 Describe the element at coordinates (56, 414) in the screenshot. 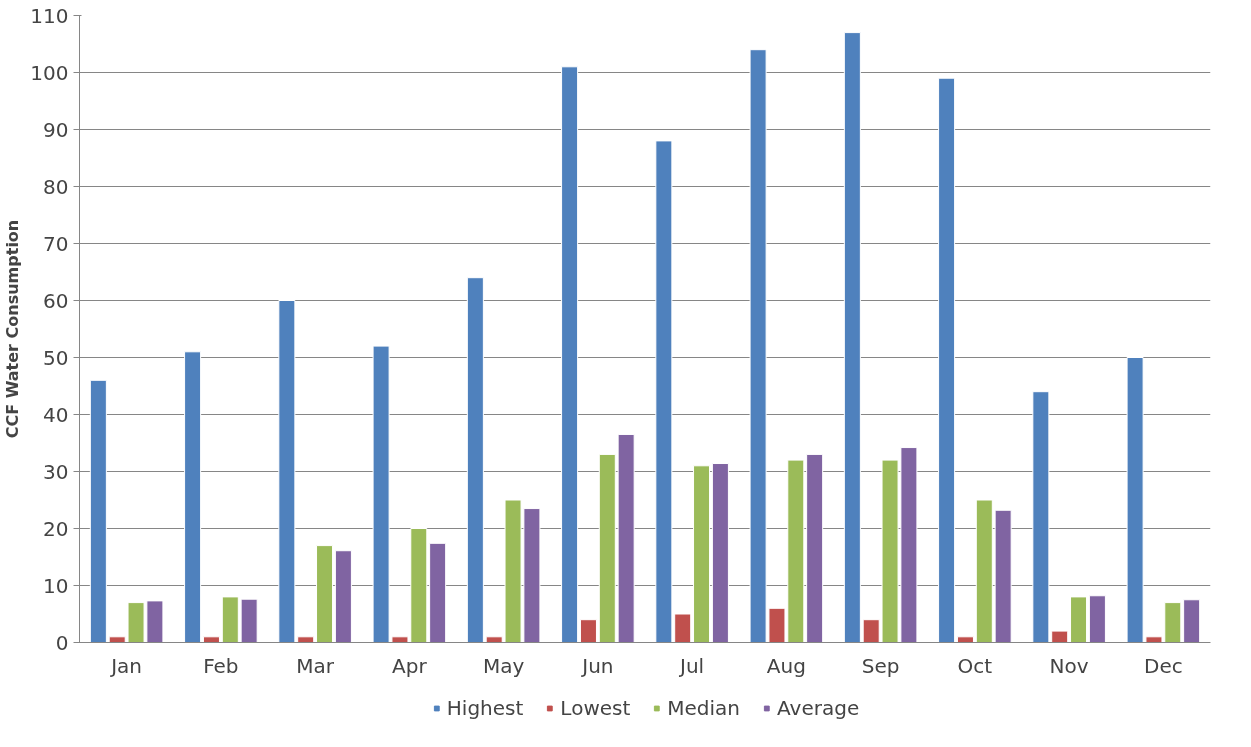

I see `y-tick-label: 40` at that location.